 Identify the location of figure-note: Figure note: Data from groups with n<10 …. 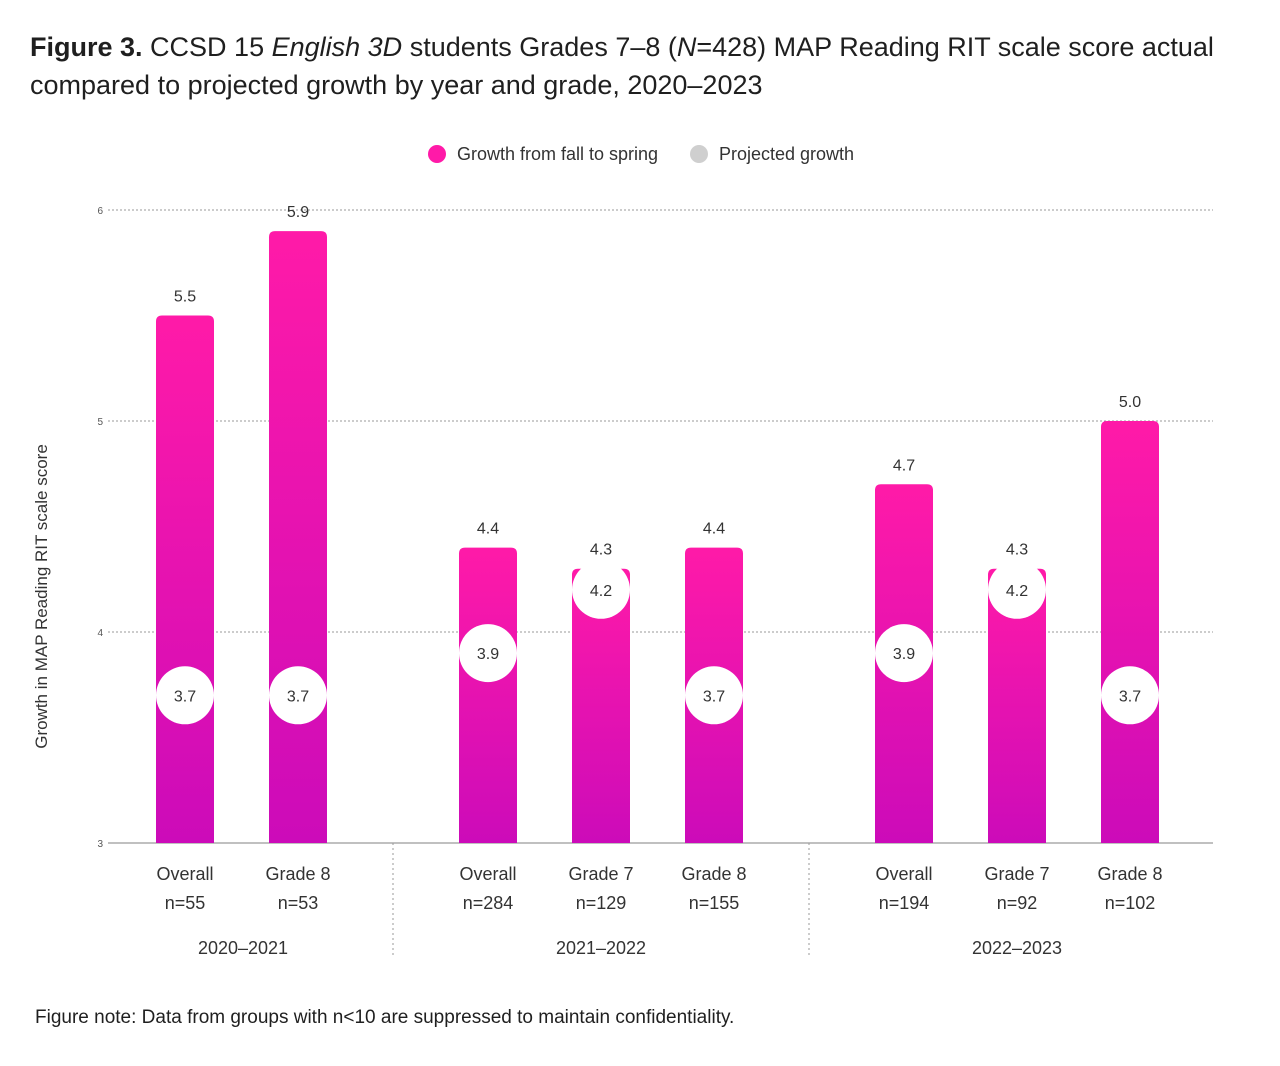
(385, 1017).